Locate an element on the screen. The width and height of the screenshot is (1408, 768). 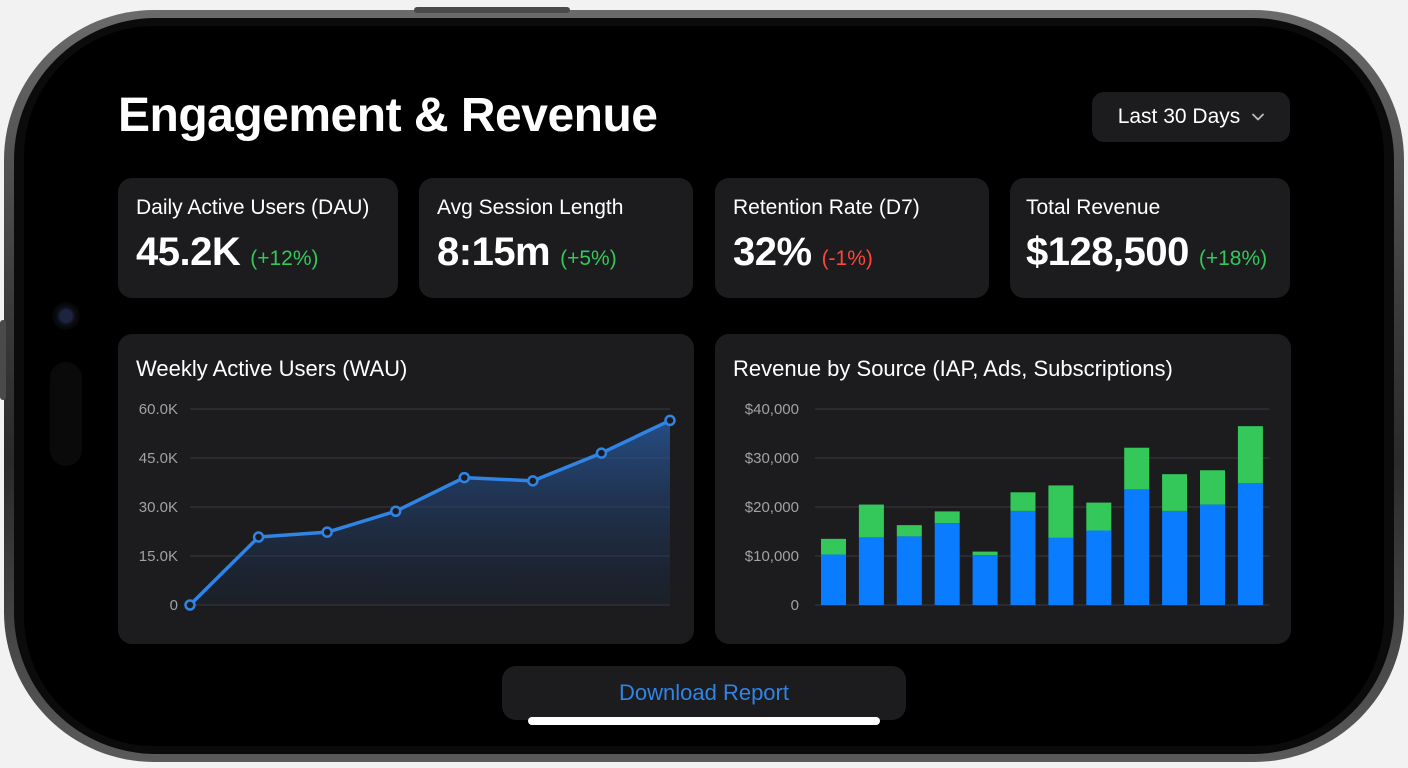
kpi-card-dau: Daily Active Users (DAU) 45.2K (+12%) is located at coordinates (258, 238).